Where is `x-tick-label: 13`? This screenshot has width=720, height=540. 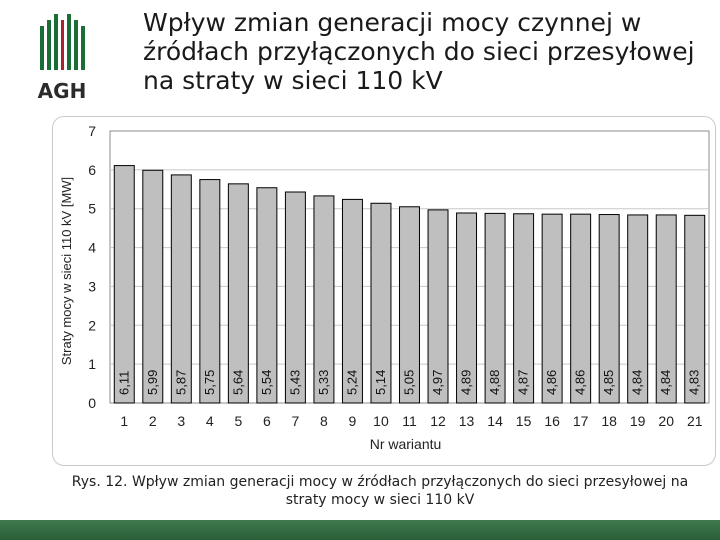
x-tick-label: 13 is located at coordinates (467, 421).